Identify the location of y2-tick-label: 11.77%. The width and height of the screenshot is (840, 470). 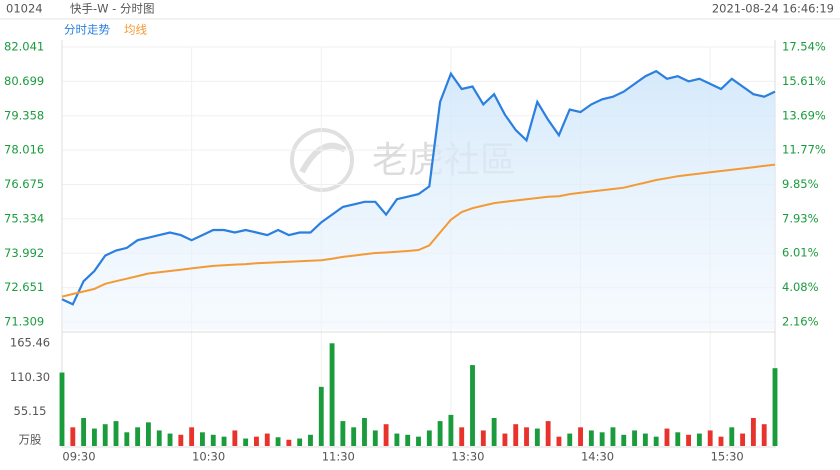
(804, 150).